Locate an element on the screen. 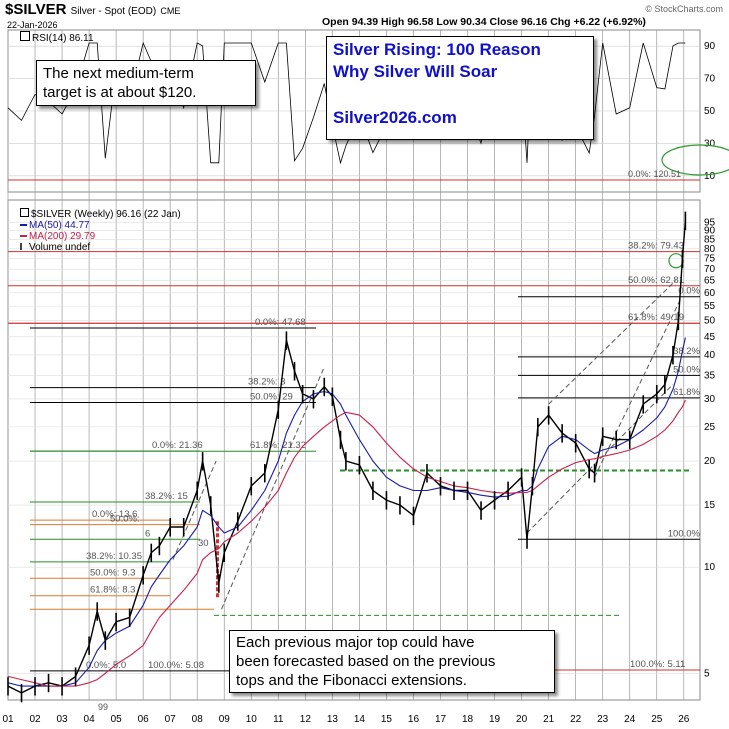 The height and width of the screenshot is (729, 729). instrument-name: Silver - Spot (EOD) is located at coordinates (113, 11).